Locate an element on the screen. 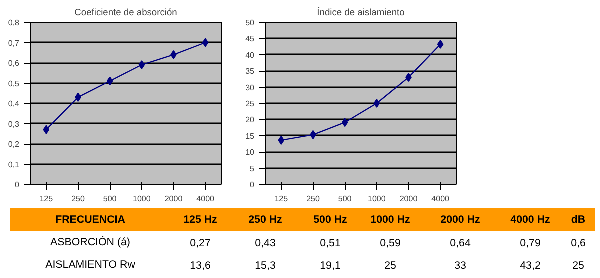  category-label: 2000 Hz is located at coordinates (460, 220).